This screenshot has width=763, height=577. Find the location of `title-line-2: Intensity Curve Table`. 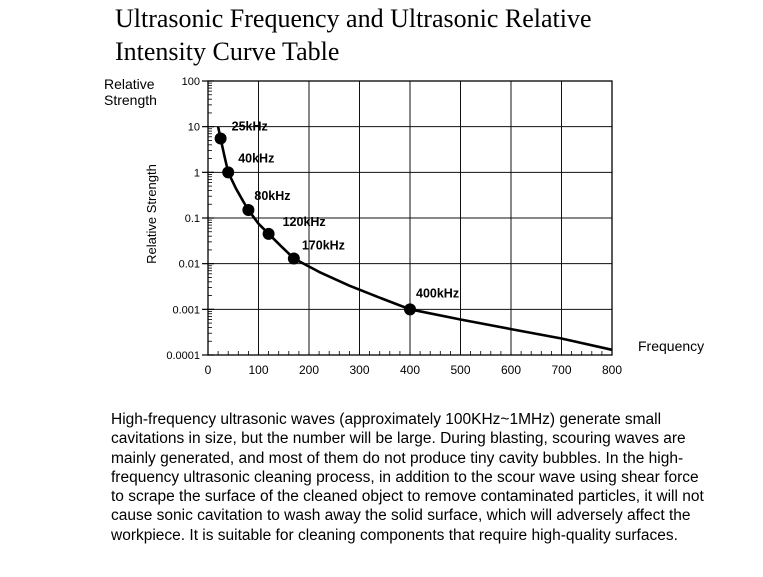

title-line-2: Intensity Curve Table is located at coordinates (227, 51).